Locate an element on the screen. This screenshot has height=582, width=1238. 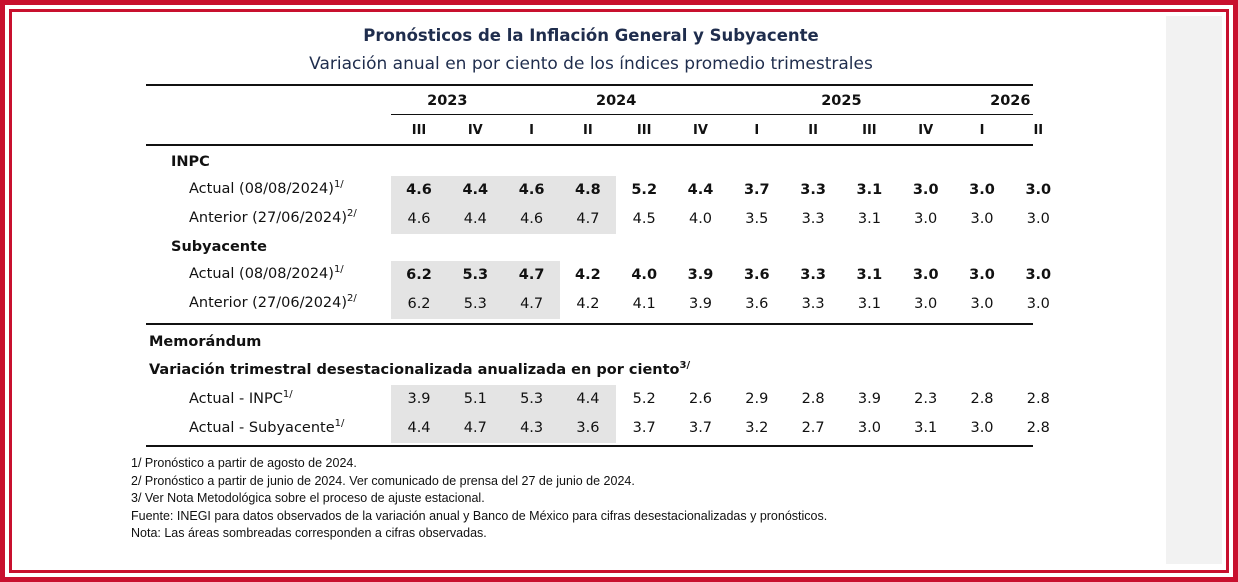
table-cell: 5.2 is located at coordinates (644, 190).